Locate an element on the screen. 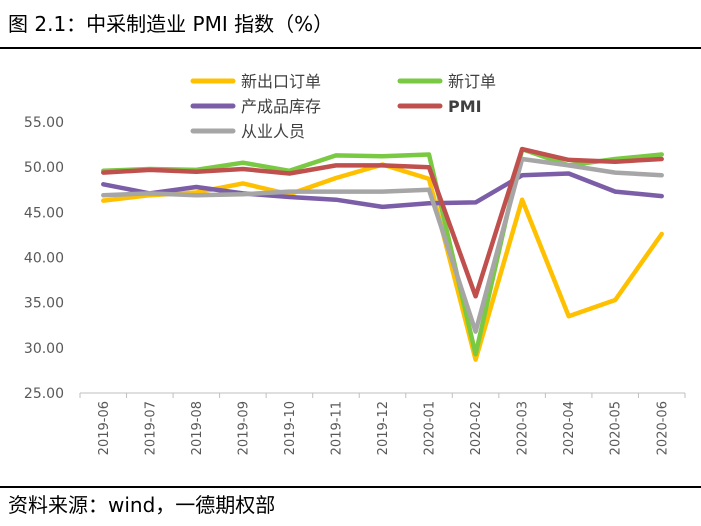  x-tick-label: 2020-01 is located at coordinates (430, 428).